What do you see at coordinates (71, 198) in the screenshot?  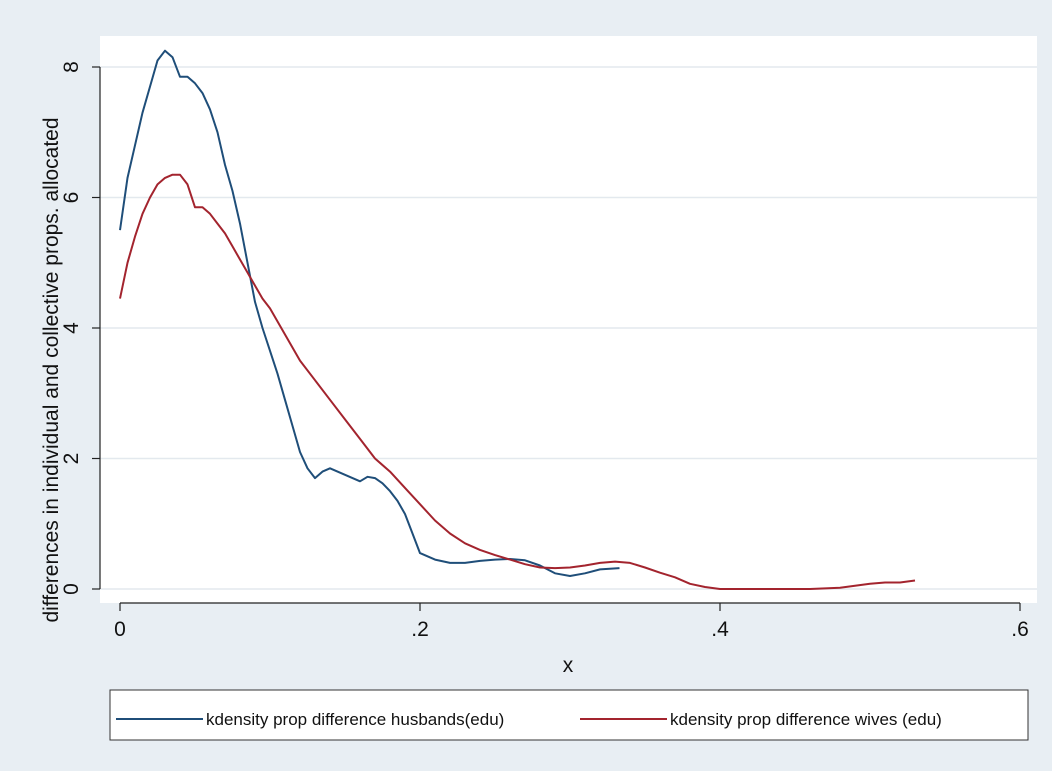 I see `y-tick-label-3: 6` at bounding box center [71, 198].